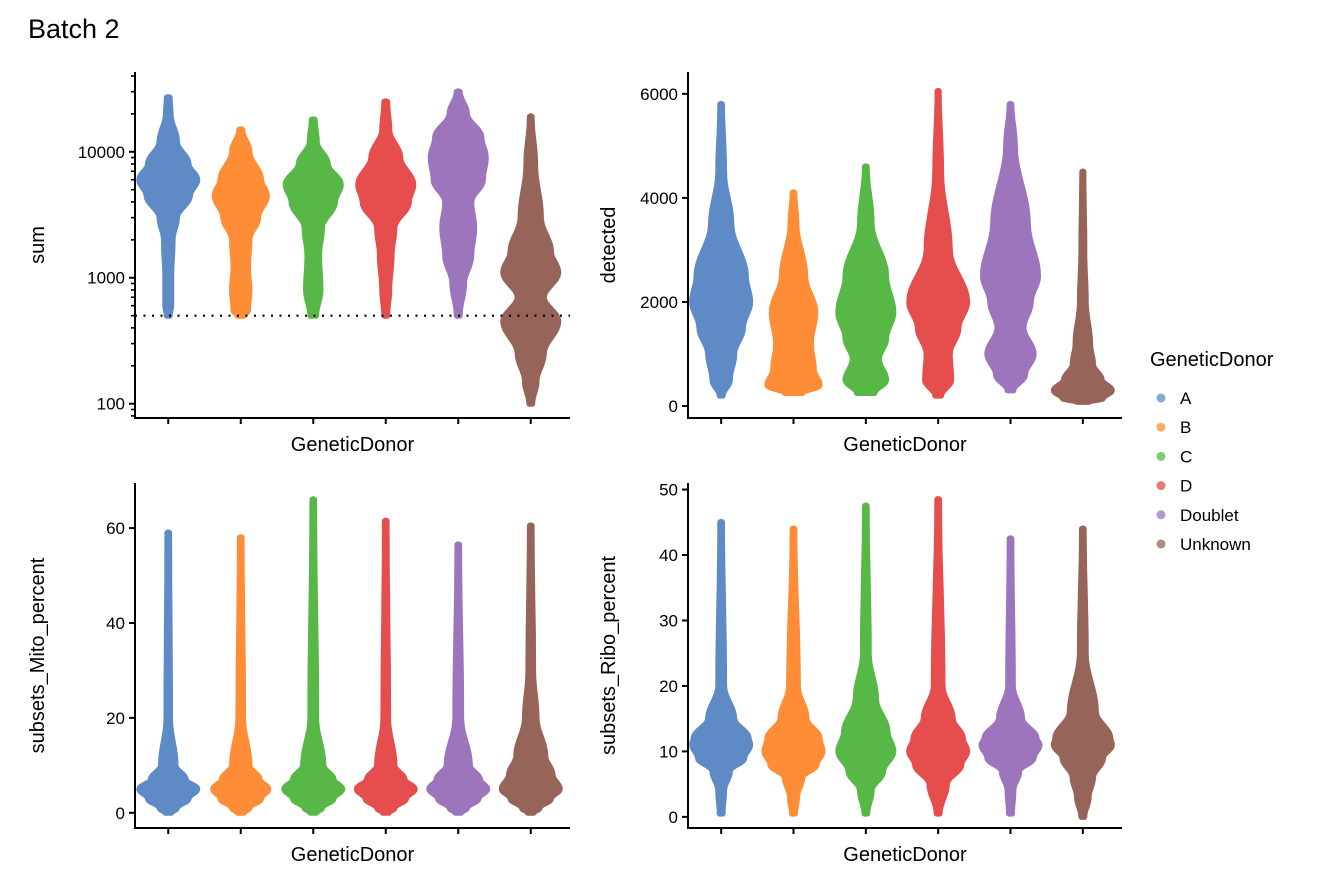 The image size is (1344, 895). I want to click on legend-item-Doublet: Doublet, so click(1197, 515).